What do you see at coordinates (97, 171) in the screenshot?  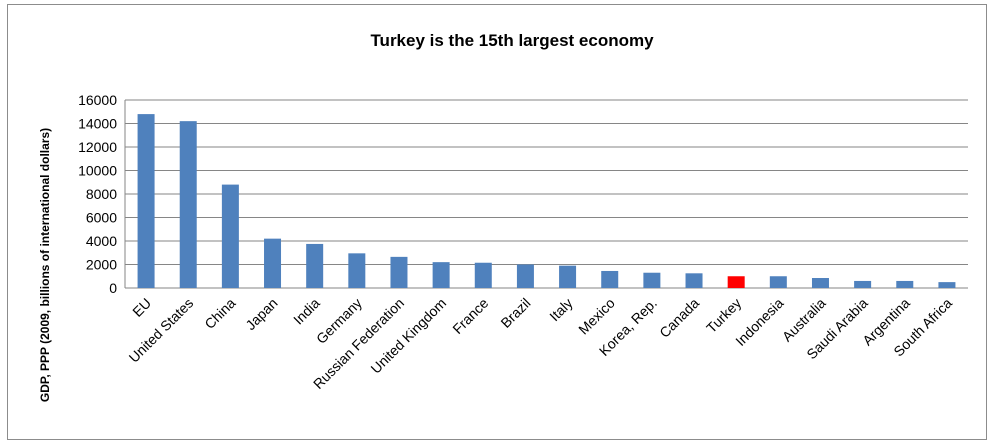 I see `y-tick-label: 10000` at bounding box center [97, 171].